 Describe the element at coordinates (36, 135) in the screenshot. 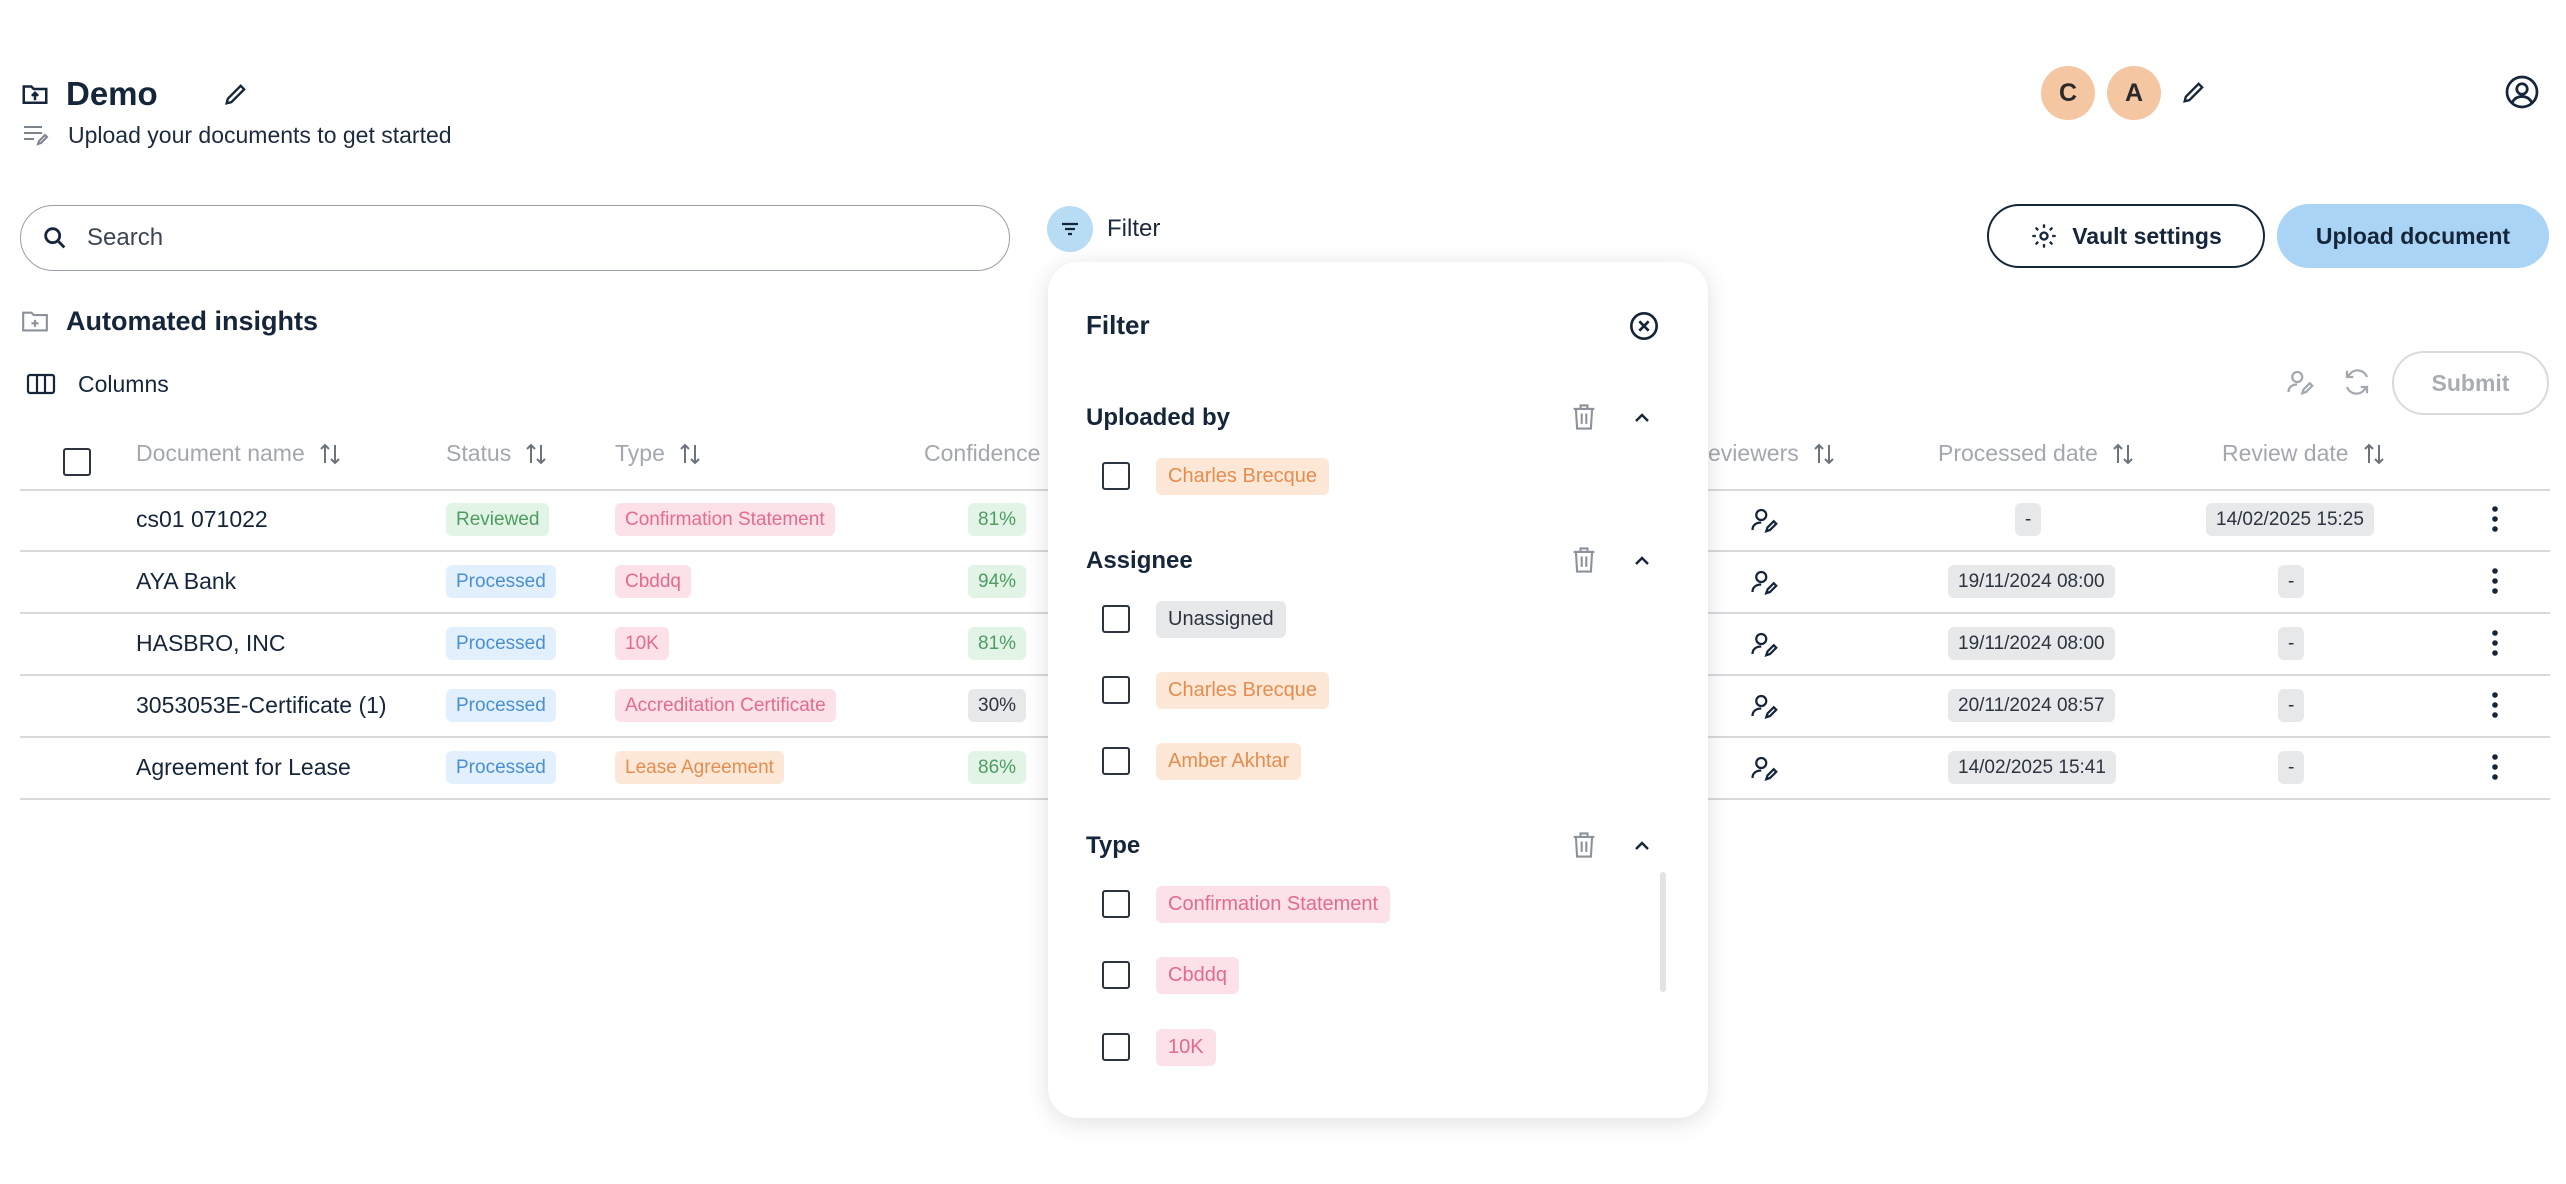

I see `notes-edit-icon` at that location.